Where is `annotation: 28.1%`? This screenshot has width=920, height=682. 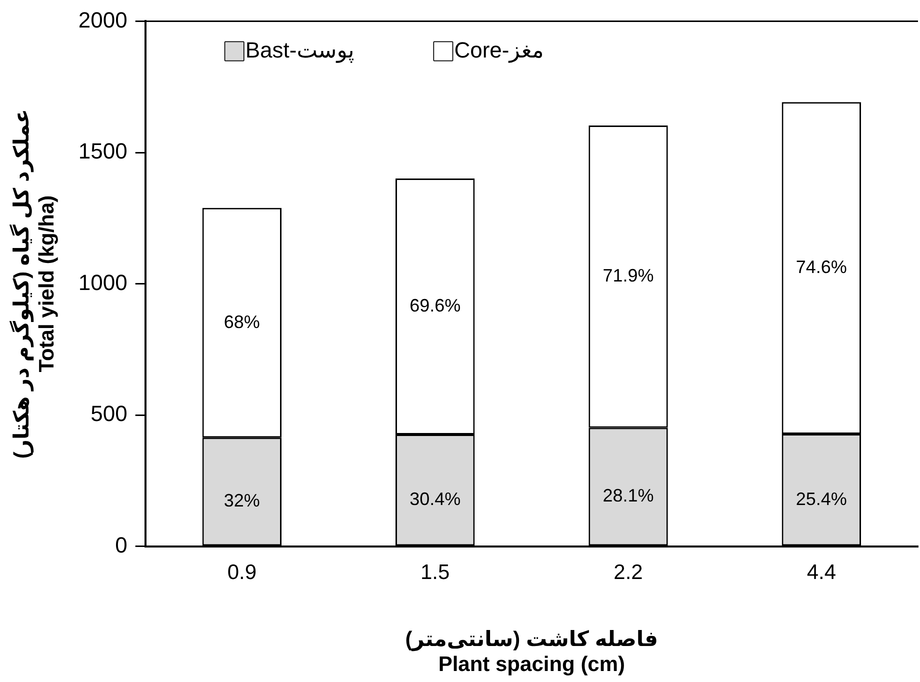
annotation: 28.1% is located at coordinates (628, 496).